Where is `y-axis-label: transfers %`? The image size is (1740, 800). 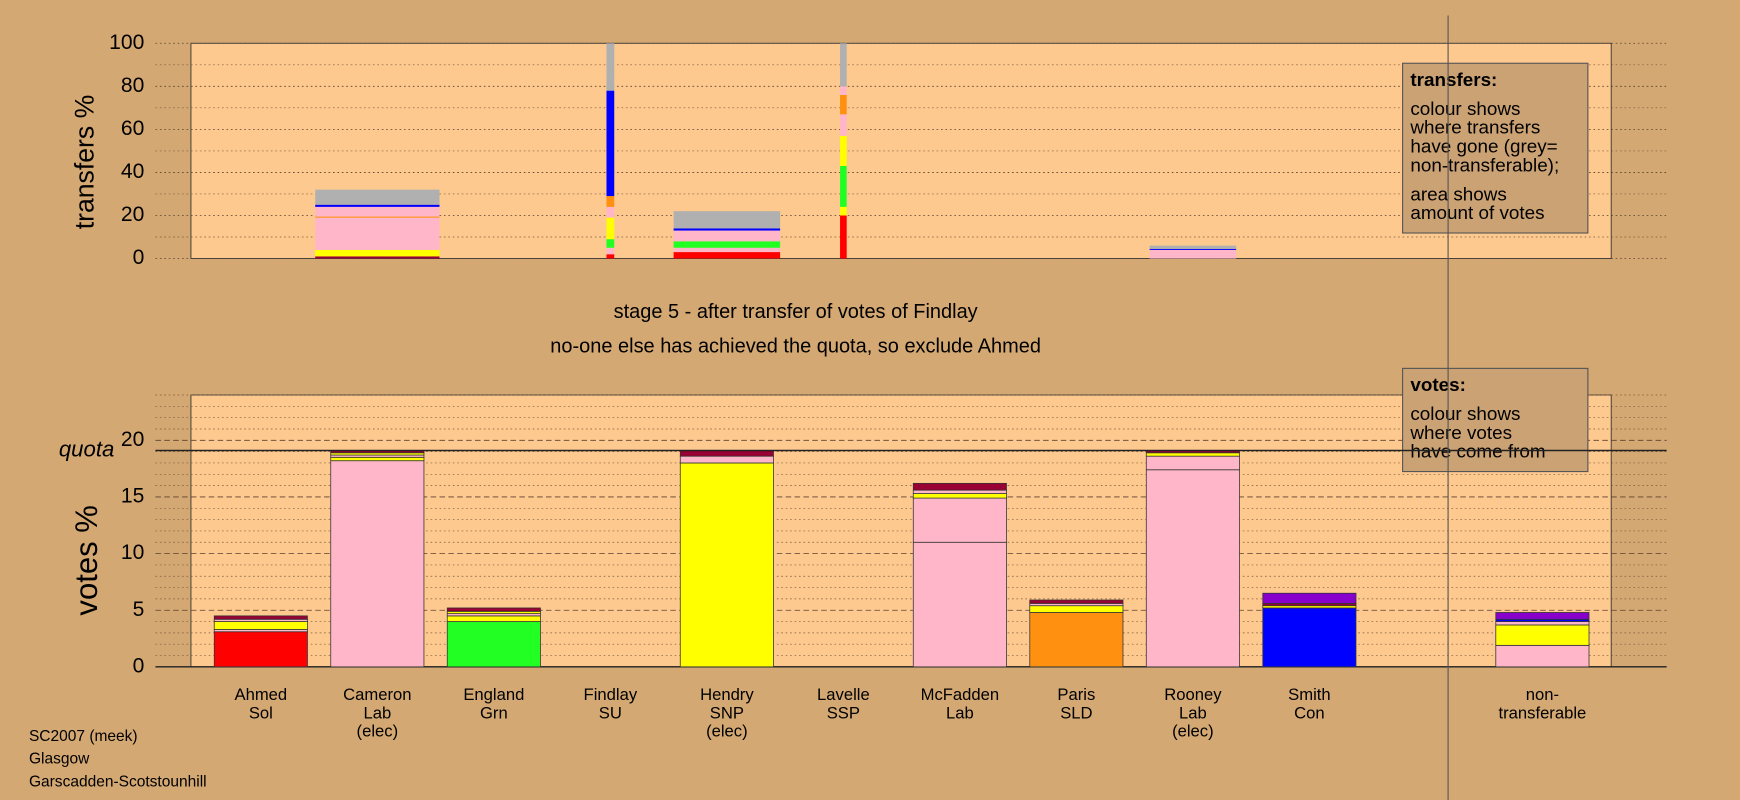 y-axis-label: transfers % is located at coordinates (85, 162).